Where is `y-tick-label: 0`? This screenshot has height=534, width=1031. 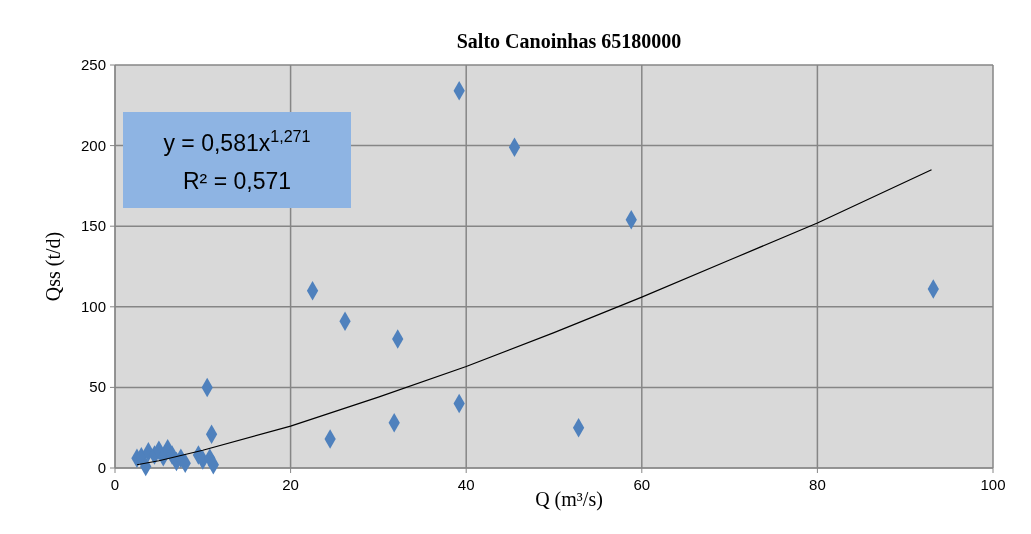 y-tick-label: 0 is located at coordinates (101, 467).